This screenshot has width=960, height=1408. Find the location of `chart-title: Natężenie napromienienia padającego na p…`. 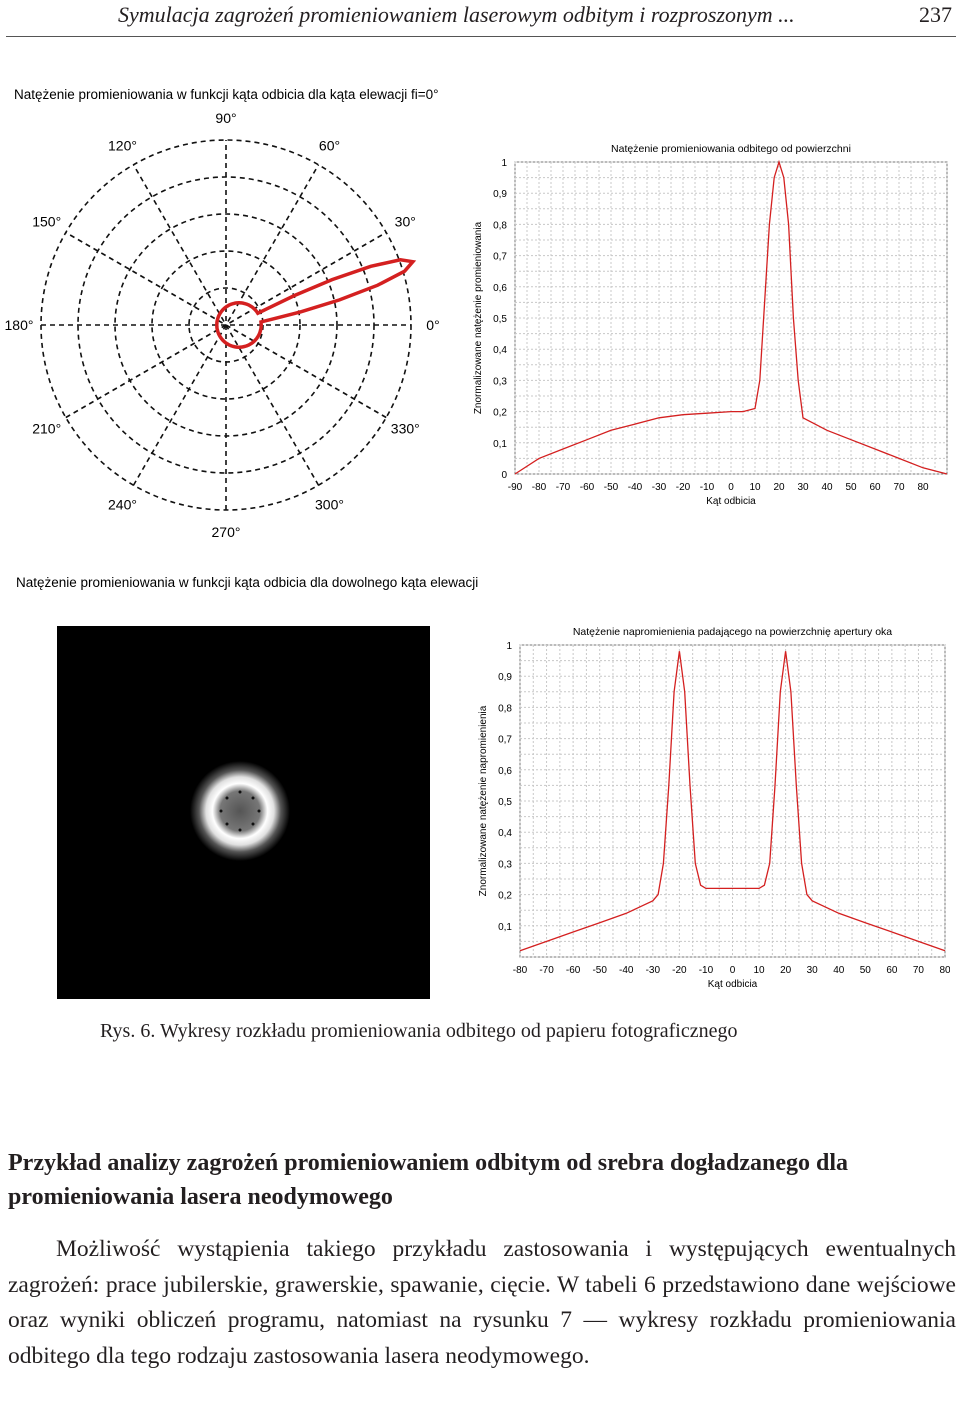

chart-title: Natężenie napromienienia padającego na p… is located at coordinates (732, 632).